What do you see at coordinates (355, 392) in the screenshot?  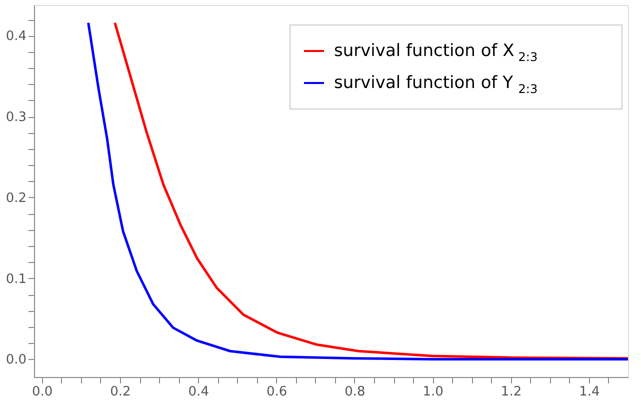 I see `x-tick-label: 0.8` at bounding box center [355, 392].